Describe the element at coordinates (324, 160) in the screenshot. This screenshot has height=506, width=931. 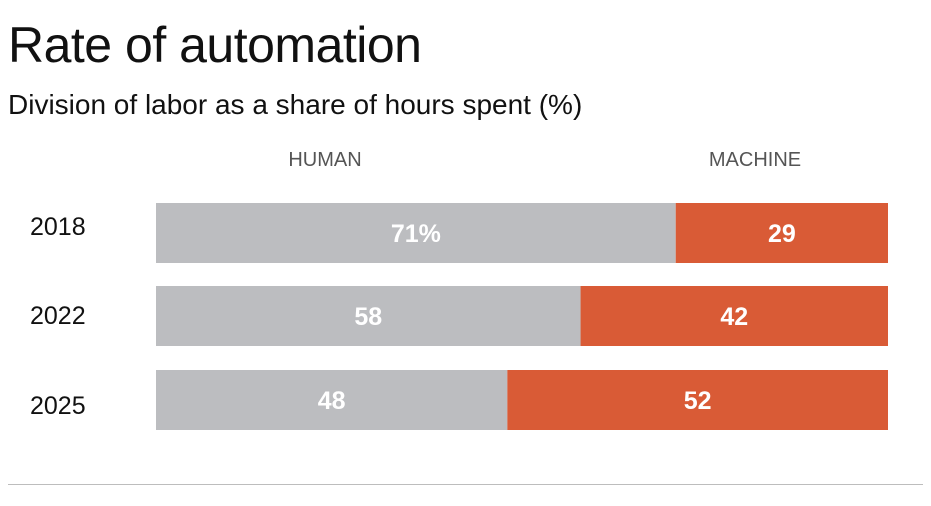
I see `legend-label-human: HUMAN` at that location.